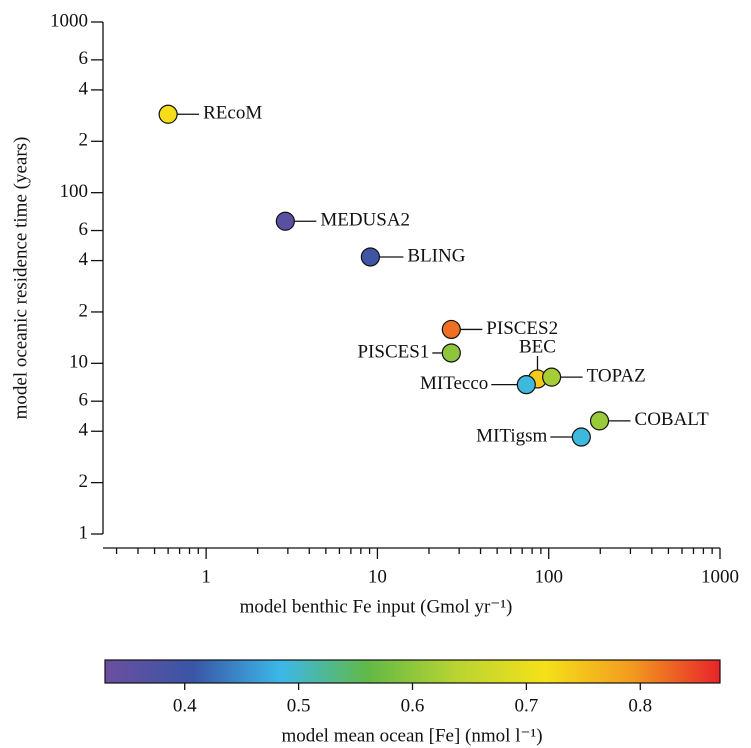 The height and width of the screenshot is (748, 751). What do you see at coordinates (720, 576) in the screenshot?
I see `x-tick-label: 1000` at bounding box center [720, 576].